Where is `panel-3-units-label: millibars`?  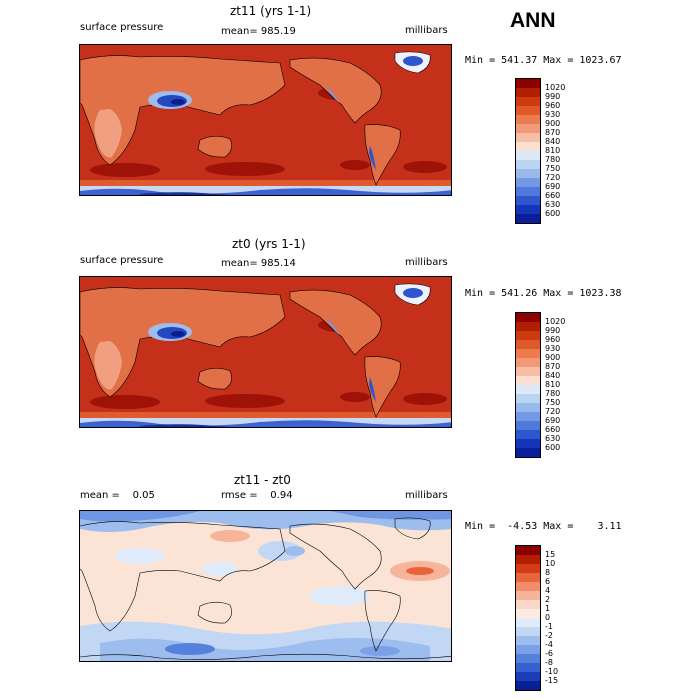 panel-3-units-label: millibars is located at coordinates (426, 495).